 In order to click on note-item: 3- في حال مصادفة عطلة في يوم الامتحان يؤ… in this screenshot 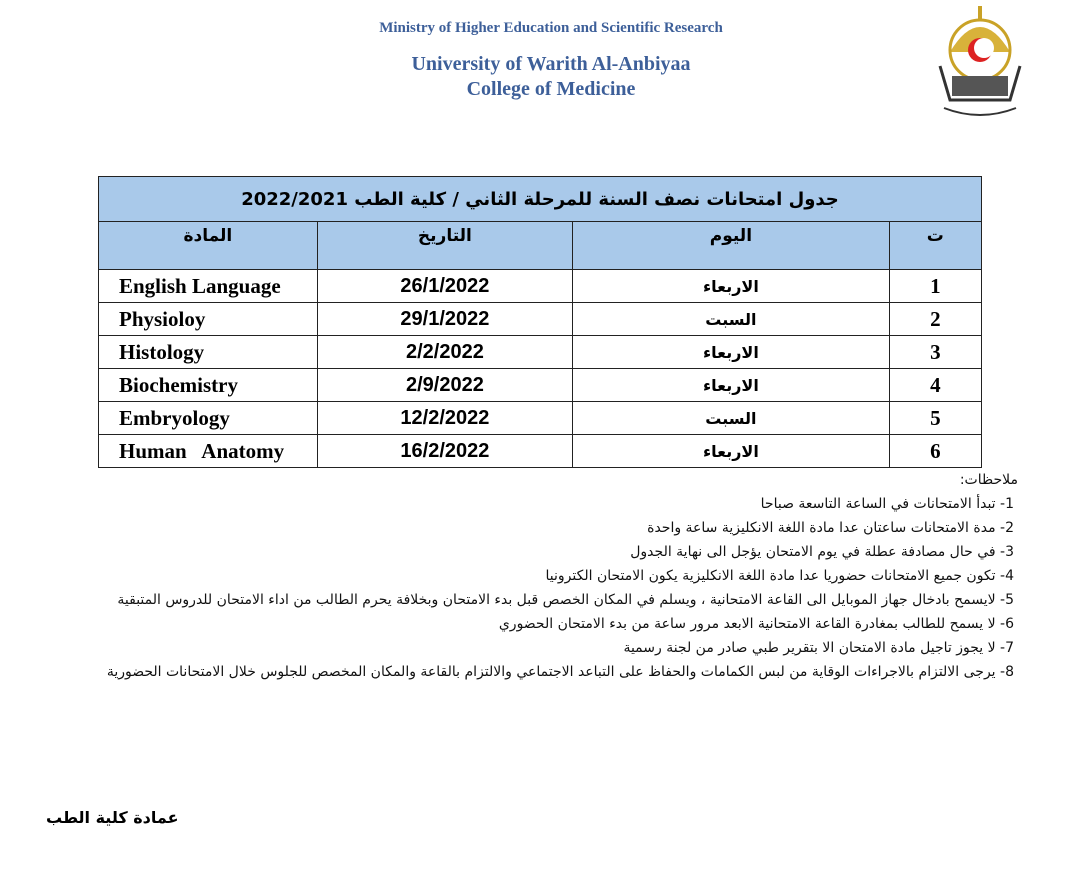, I will do `click(822, 552)`.